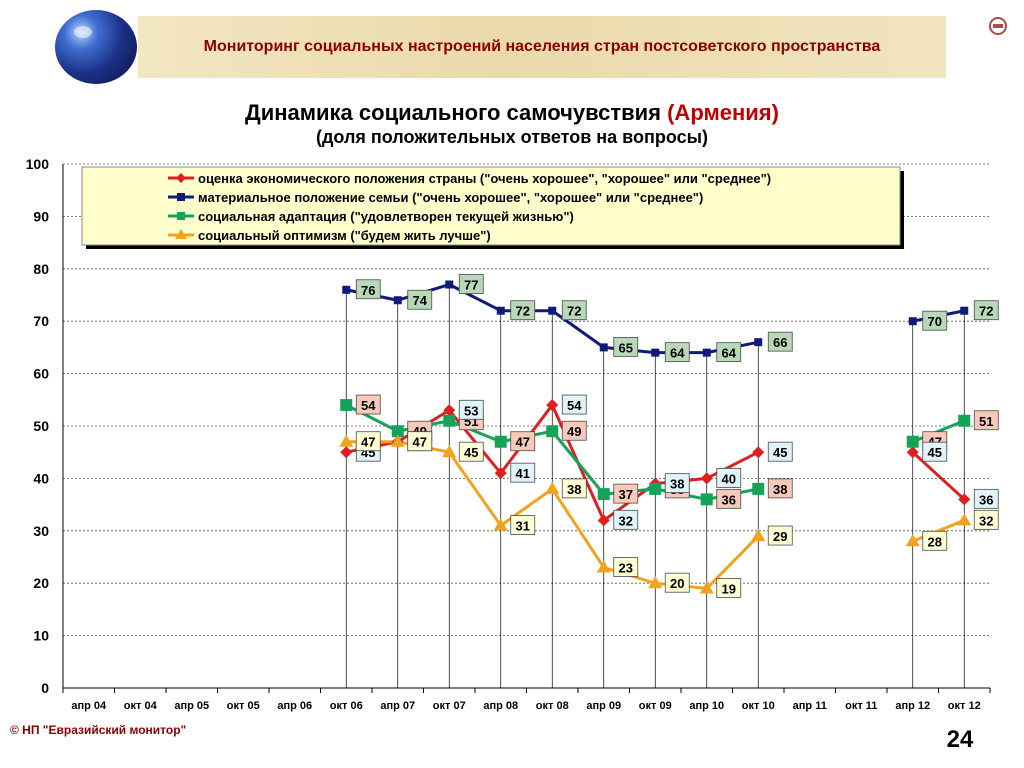 This screenshot has height=768, width=1024. Describe the element at coordinates (810, 706) in the screenshot. I see `x-tick-label: апр 11` at that location.